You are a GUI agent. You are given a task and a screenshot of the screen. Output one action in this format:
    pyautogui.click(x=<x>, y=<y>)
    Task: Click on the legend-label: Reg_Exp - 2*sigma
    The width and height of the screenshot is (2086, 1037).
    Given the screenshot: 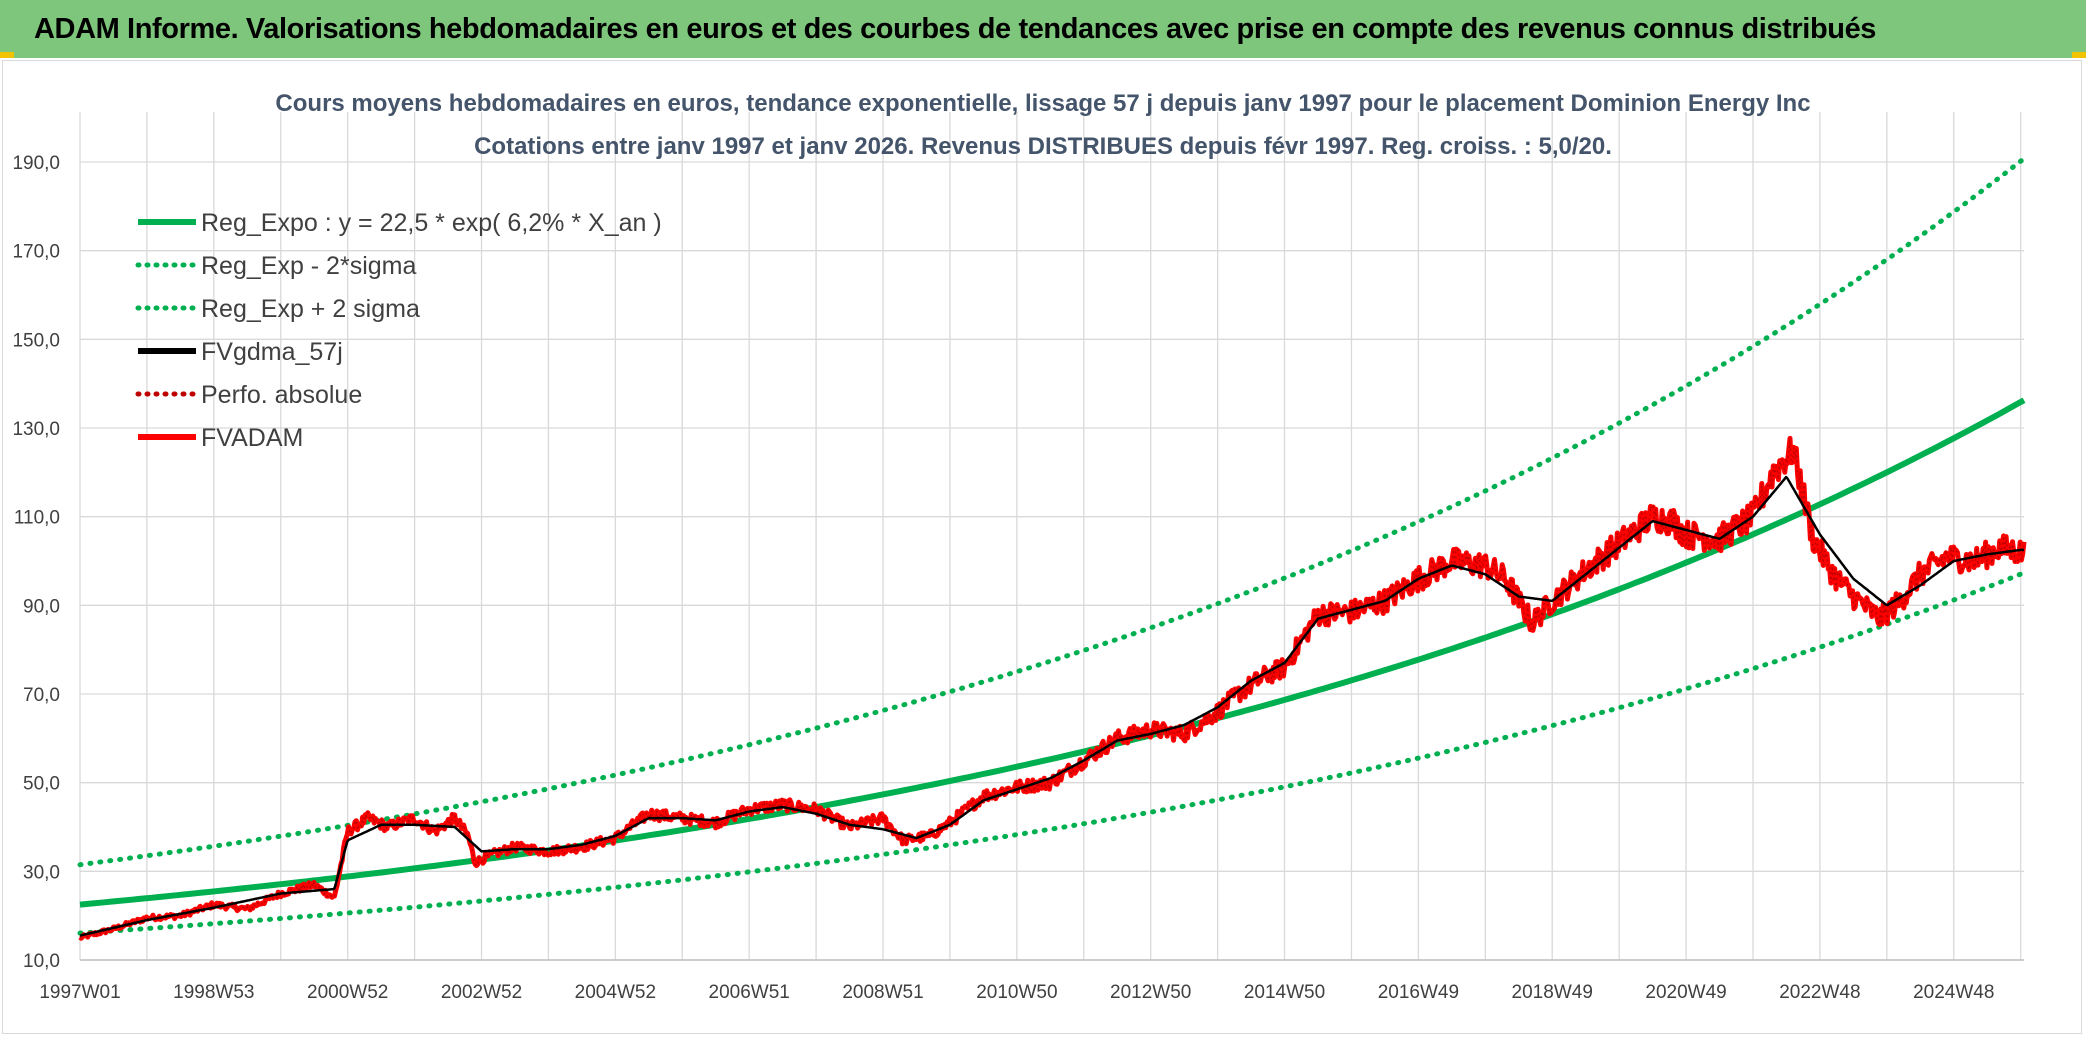 What is the action you would take?
    pyautogui.click(x=308, y=266)
    